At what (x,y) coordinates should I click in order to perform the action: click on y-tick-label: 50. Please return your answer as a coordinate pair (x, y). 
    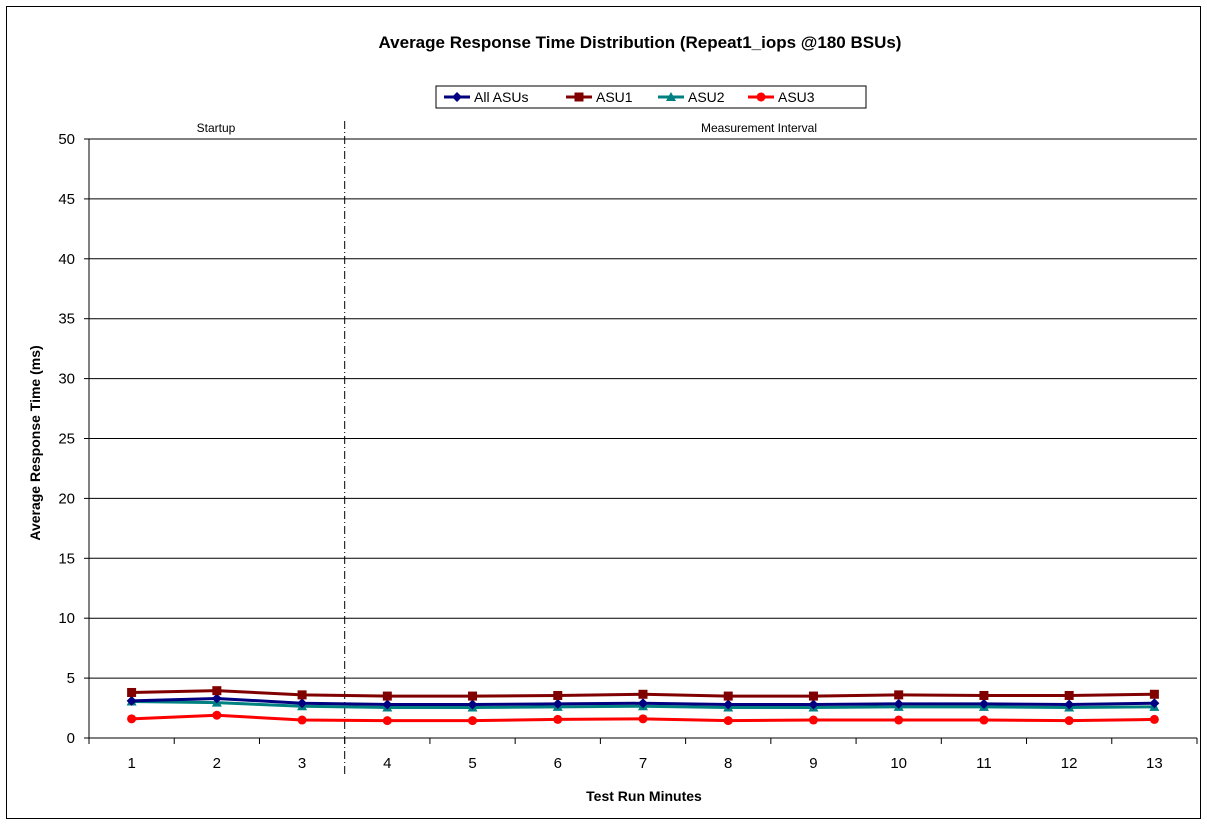
    Looking at the image, I should click on (66, 139).